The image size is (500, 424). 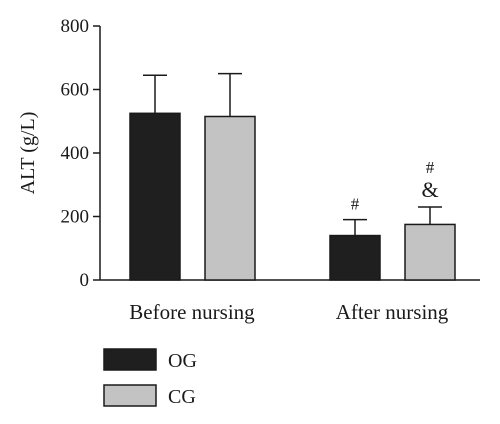 I want to click on y-tick-label: 600, so click(x=75, y=90).